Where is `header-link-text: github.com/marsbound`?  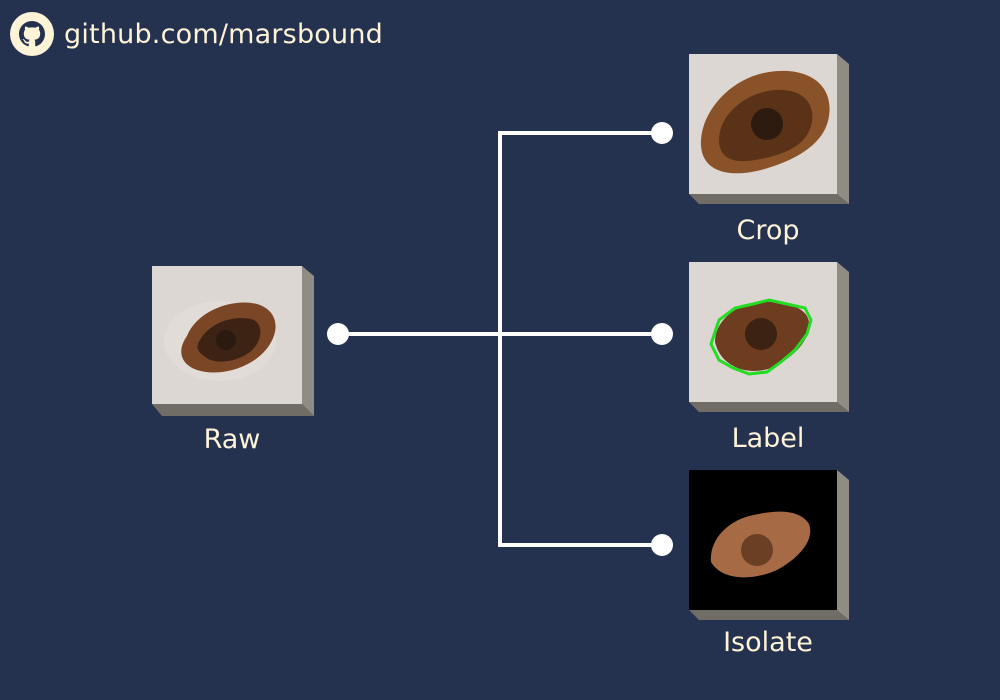
header-link-text: github.com/marsbound is located at coordinates (223, 34).